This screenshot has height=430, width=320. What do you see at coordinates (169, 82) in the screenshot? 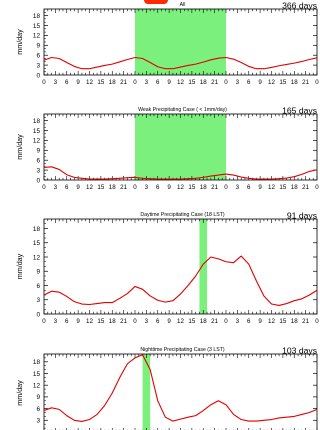
I see `x-tick-label-1-11: 9` at bounding box center [169, 82].